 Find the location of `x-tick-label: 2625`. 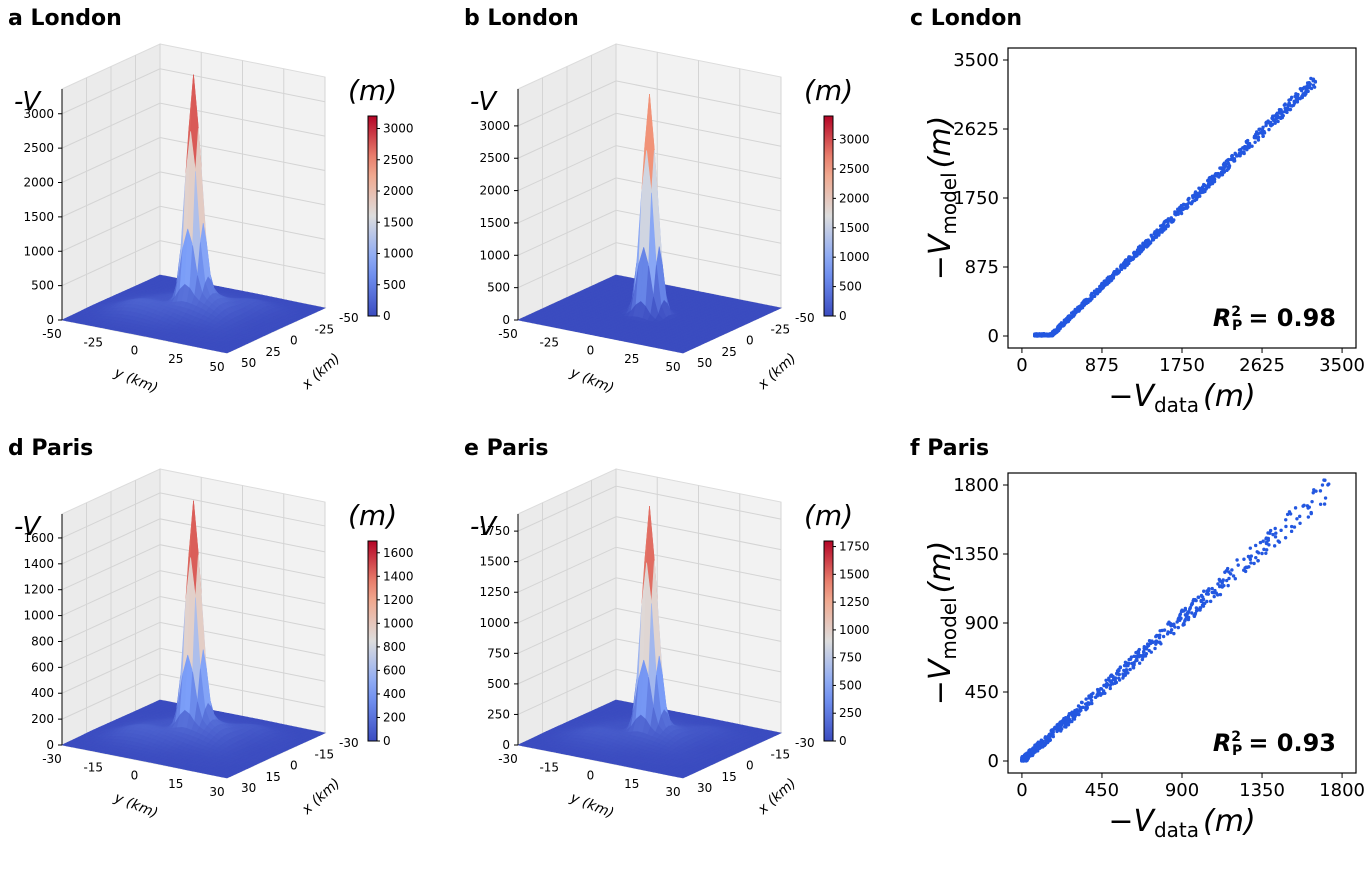

x-tick-label: 2625 is located at coordinates (1262, 365).